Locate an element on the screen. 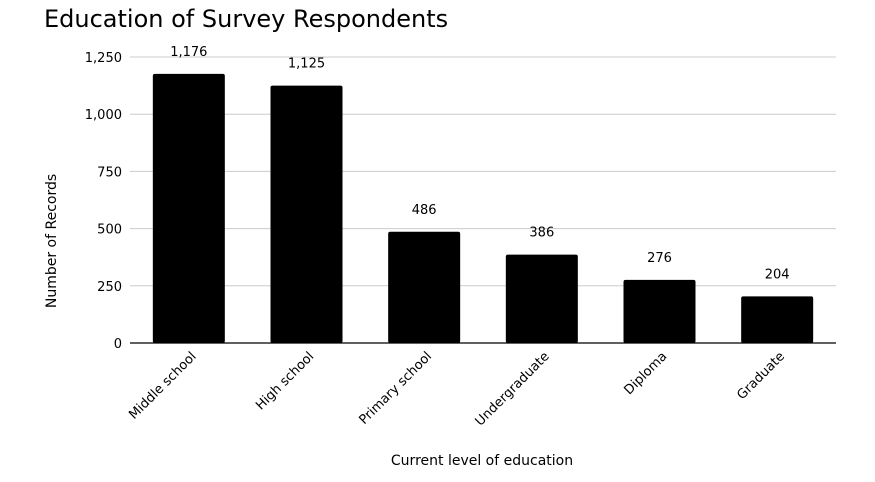  x-tick-label: Primary school is located at coordinates (395, 388).